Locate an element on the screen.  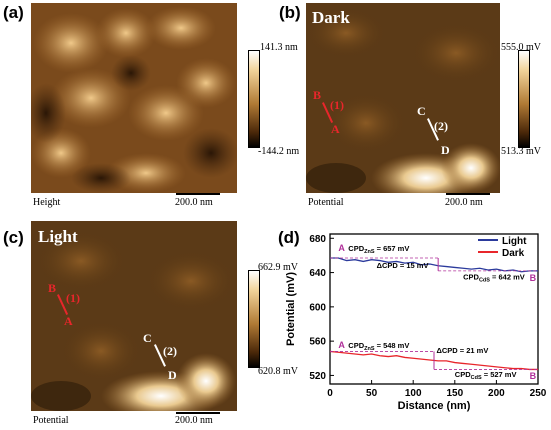
y-tick-label: 600 is located at coordinates (317, 307).